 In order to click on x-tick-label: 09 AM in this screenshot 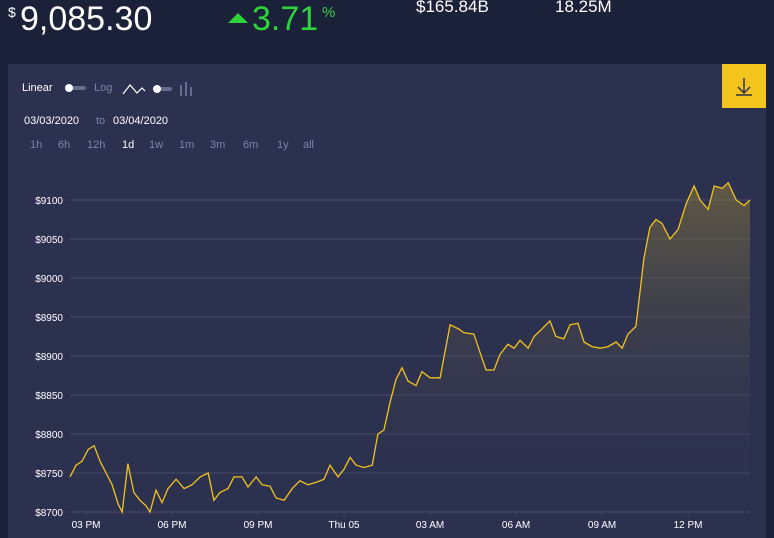, I will do `click(602, 525)`.